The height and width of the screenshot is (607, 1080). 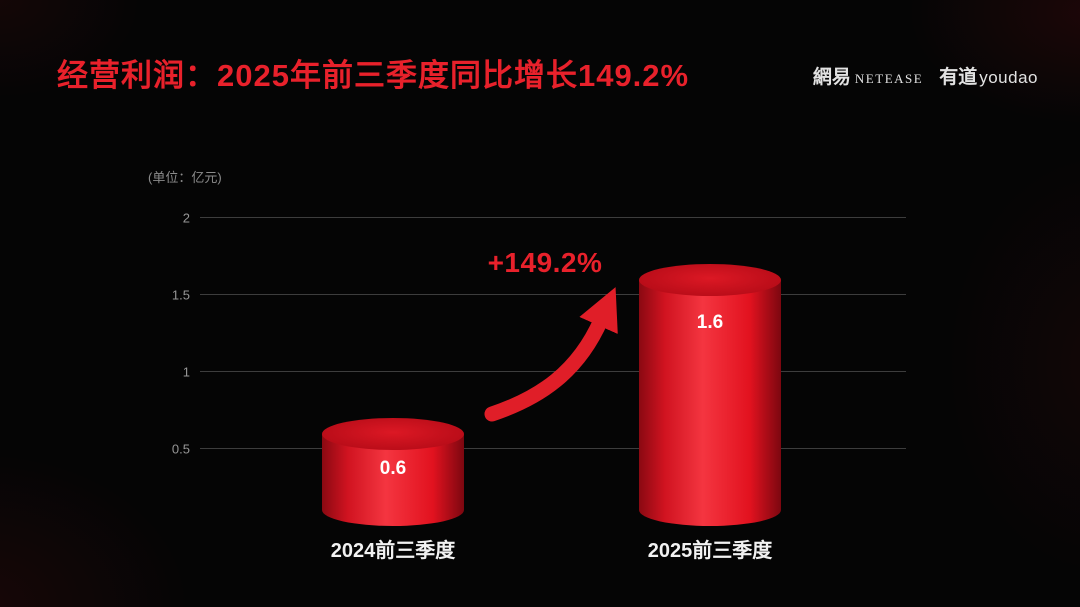 What do you see at coordinates (544, 217) in the screenshot?
I see `gridline: 2` at bounding box center [544, 217].